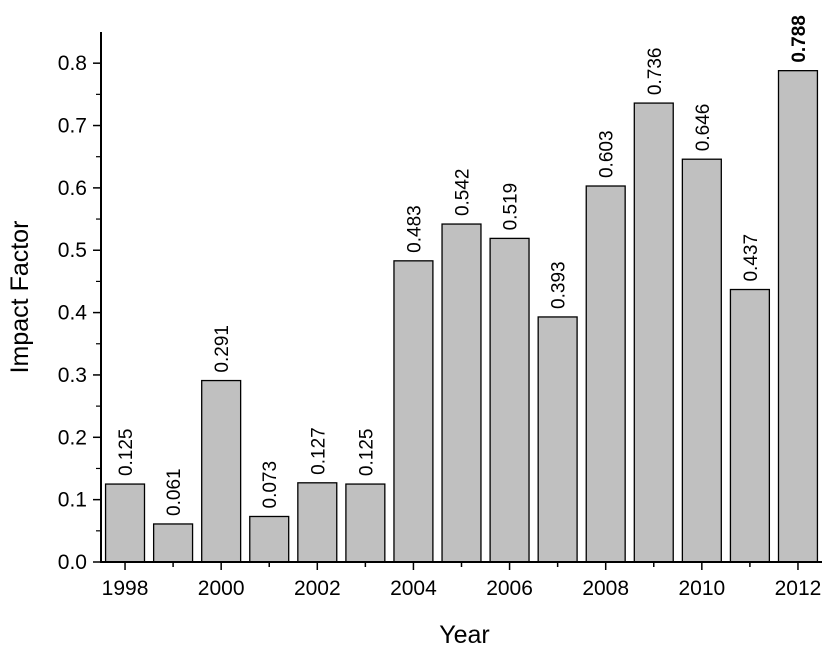 The image size is (827, 648). What do you see at coordinates (701, 588) in the screenshot?
I see `x-tick-label: 2010` at bounding box center [701, 588].